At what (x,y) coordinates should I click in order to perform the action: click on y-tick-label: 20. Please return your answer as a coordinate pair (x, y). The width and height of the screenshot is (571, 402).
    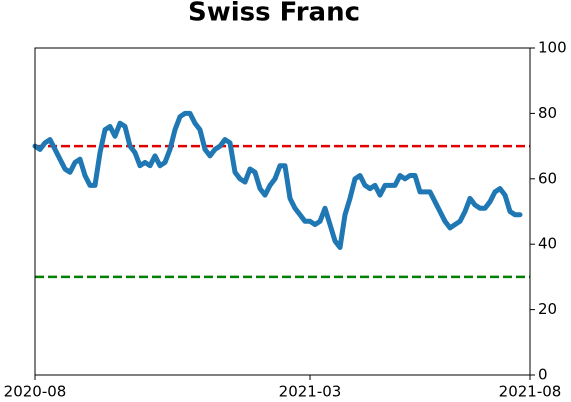
    Looking at the image, I should click on (547, 309).